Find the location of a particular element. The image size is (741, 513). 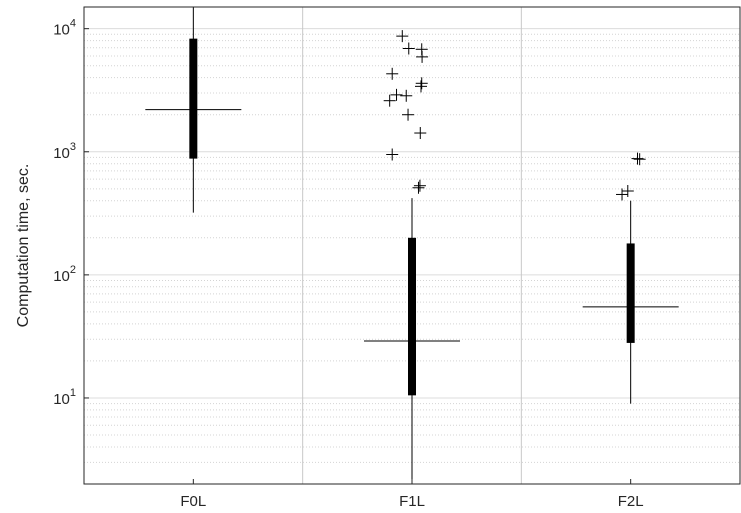

box-F2L is located at coordinates (630, 302).